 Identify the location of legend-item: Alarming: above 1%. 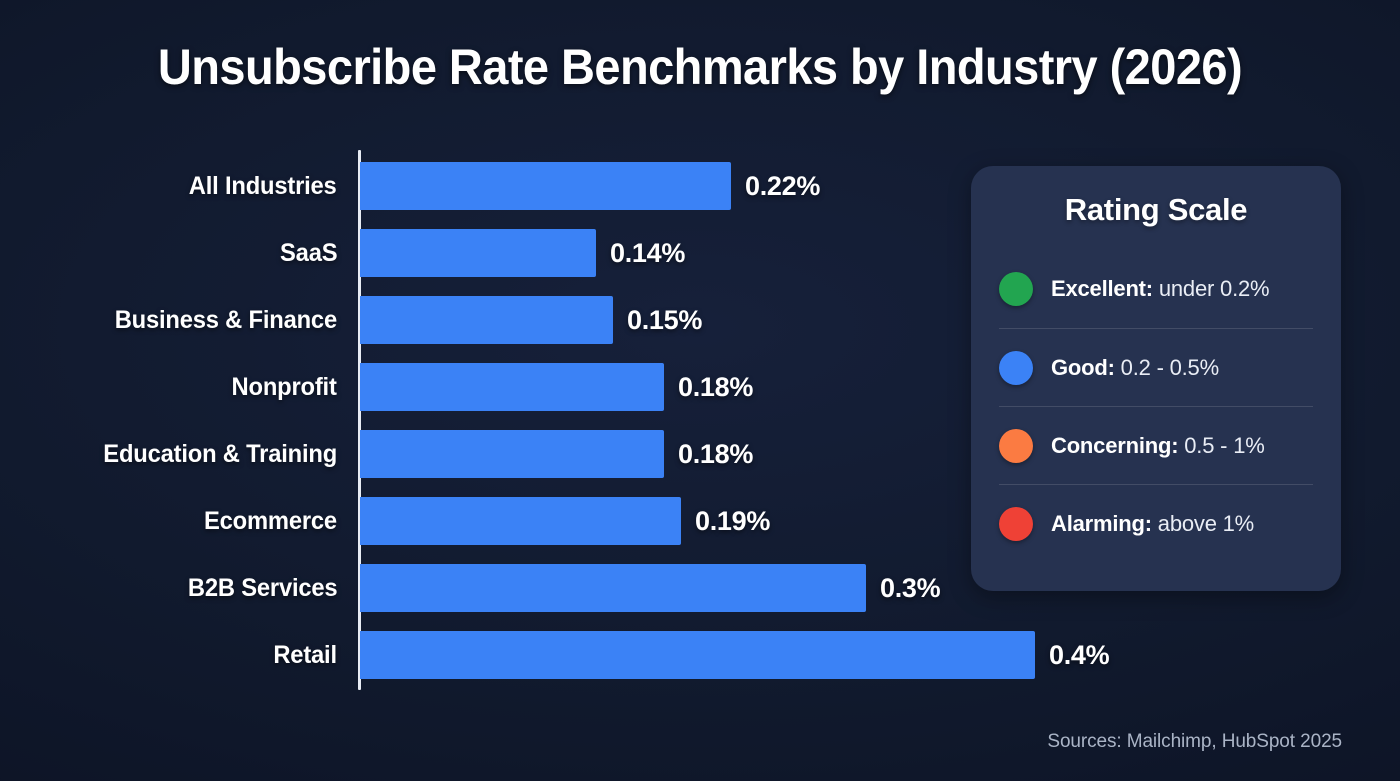
(1156, 523).